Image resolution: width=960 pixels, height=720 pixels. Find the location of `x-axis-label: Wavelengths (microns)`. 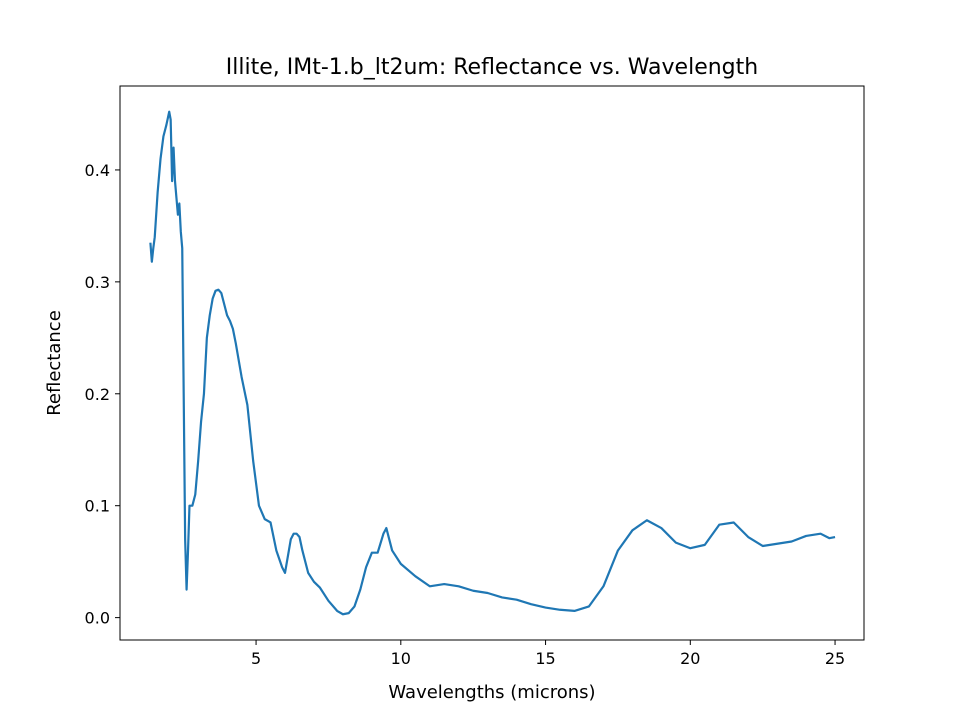

x-axis-label: Wavelengths (microns) is located at coordinates (491, 692).